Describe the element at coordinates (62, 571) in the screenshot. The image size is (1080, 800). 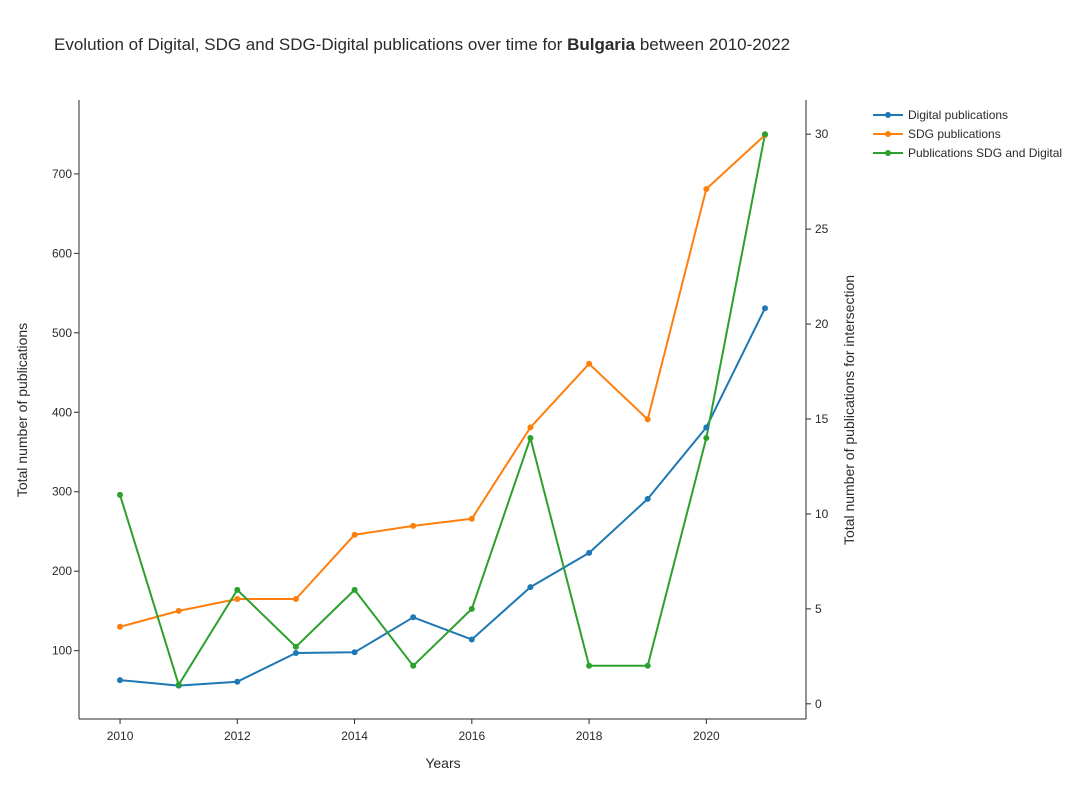
I see `y-left-tick-label: 200` at that location.